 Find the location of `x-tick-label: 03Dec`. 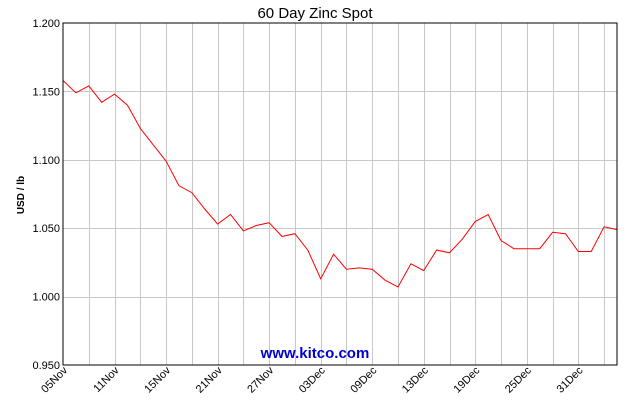

x-tick-label: 03Dec is located at coordinates (312, 379).